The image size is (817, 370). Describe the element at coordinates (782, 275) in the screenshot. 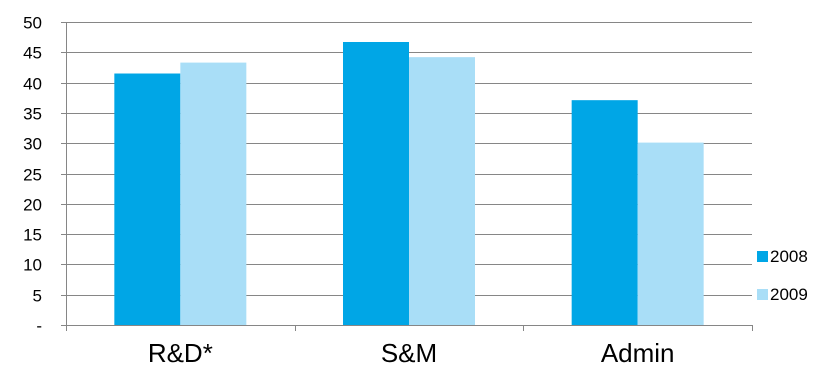

I see `legend: 2008 2009` at that location.